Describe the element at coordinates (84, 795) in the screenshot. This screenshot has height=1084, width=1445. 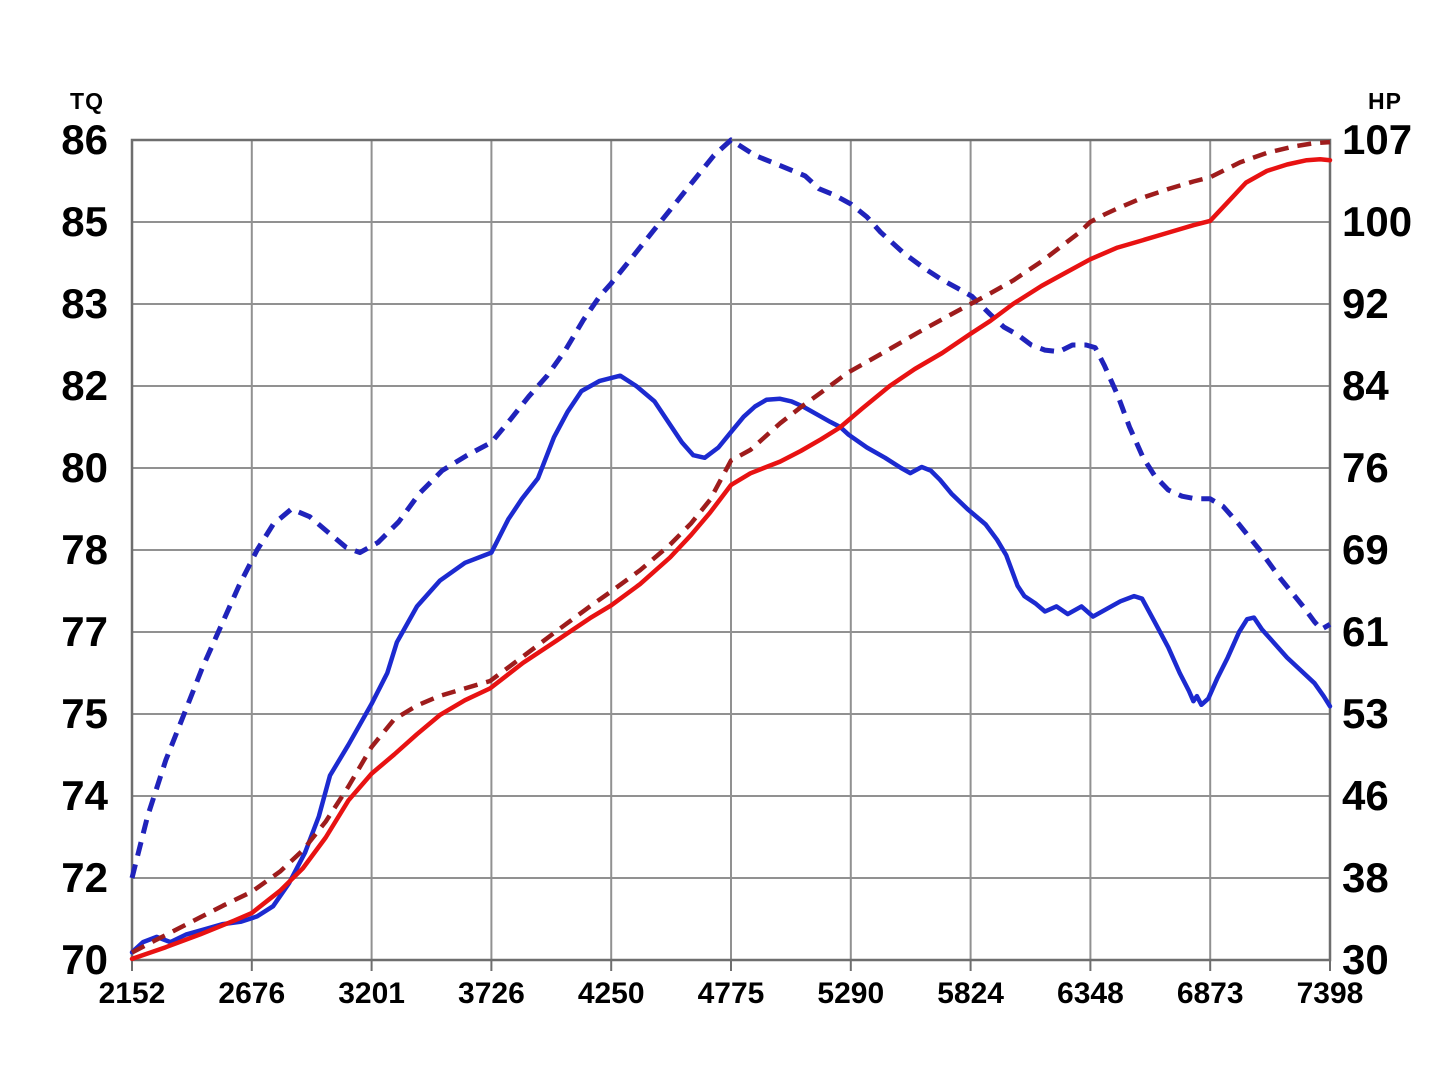
I see `left-tick-label: 74` at that location.